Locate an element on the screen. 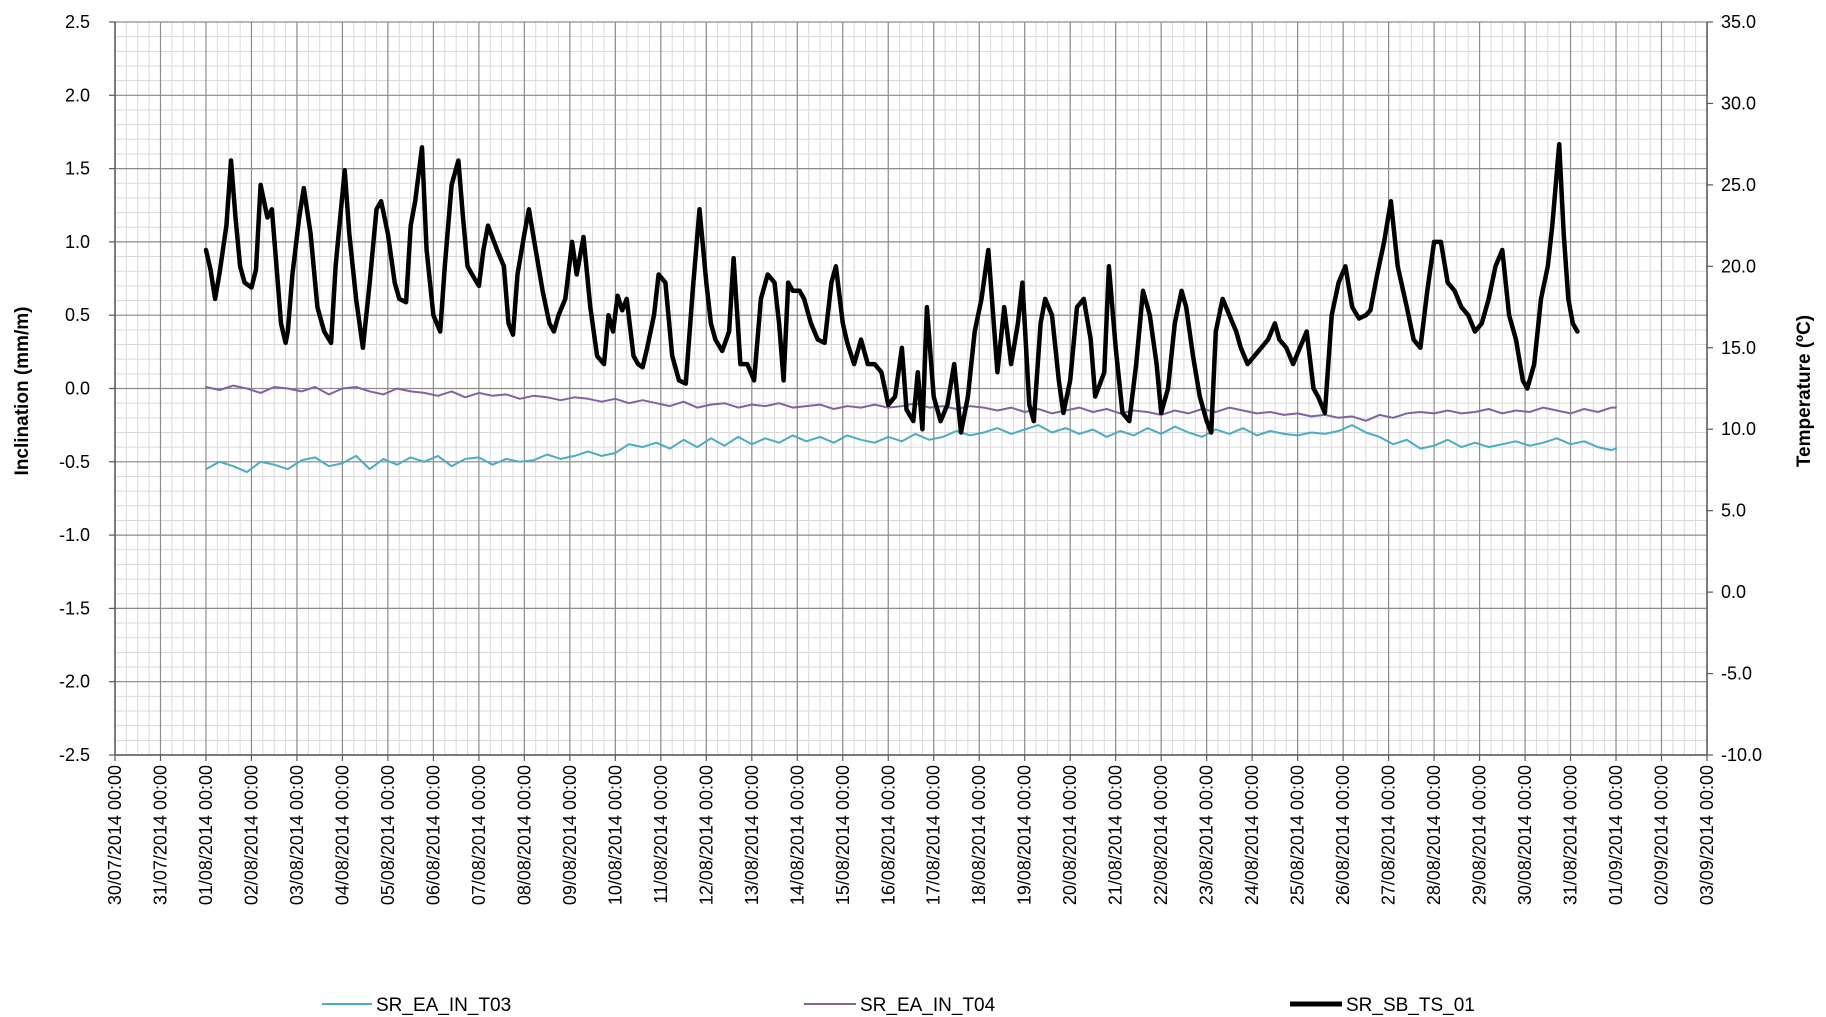  x-tick-label: 18/08/2014 00:00 is located at coordinates (979, 835).